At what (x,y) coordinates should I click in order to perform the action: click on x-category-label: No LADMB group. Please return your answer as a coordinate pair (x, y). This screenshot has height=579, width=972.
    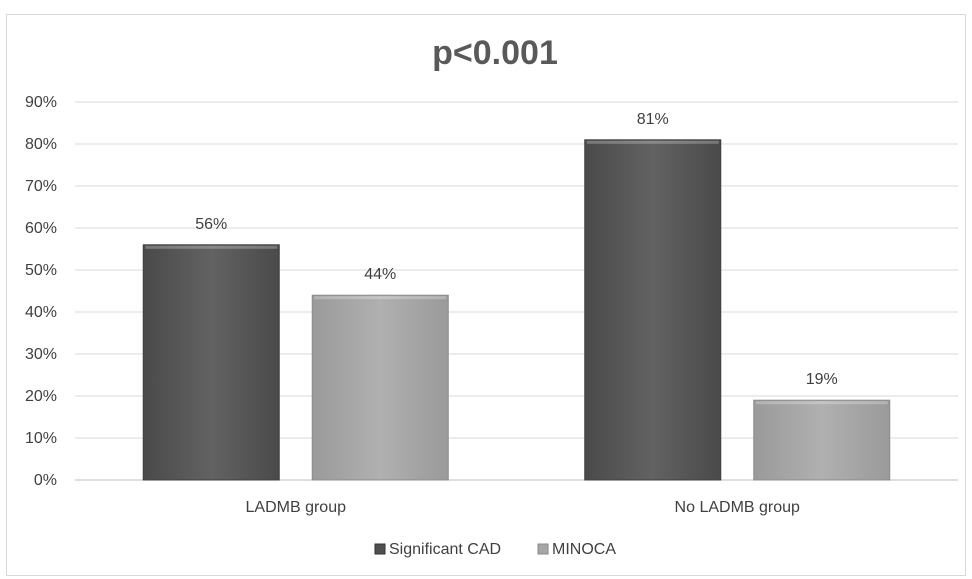
    Looking at the image, I should click on (737, 507).